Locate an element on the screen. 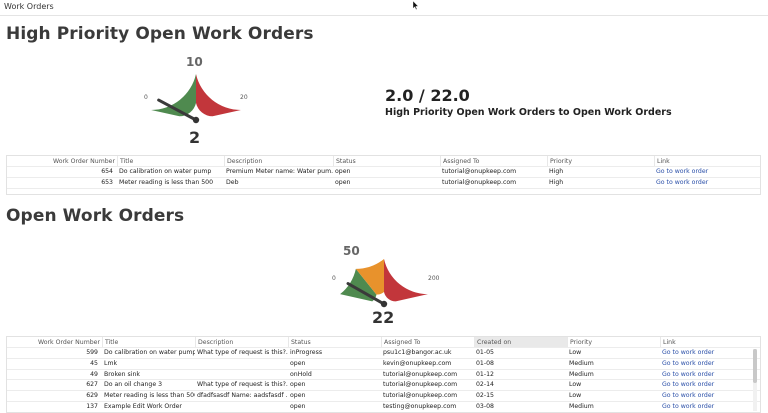 This screenshot has width=768, height=413. work-order-created-on: 02-14 is located at coordinates (485, 385).